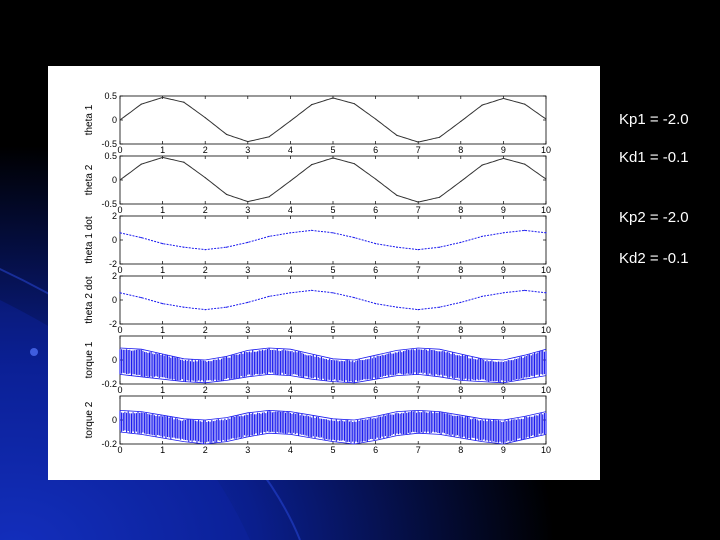  Describe the element at coordinates (89, 179) in the screenshot. I see `y-axis-label: theta 2` at that location.